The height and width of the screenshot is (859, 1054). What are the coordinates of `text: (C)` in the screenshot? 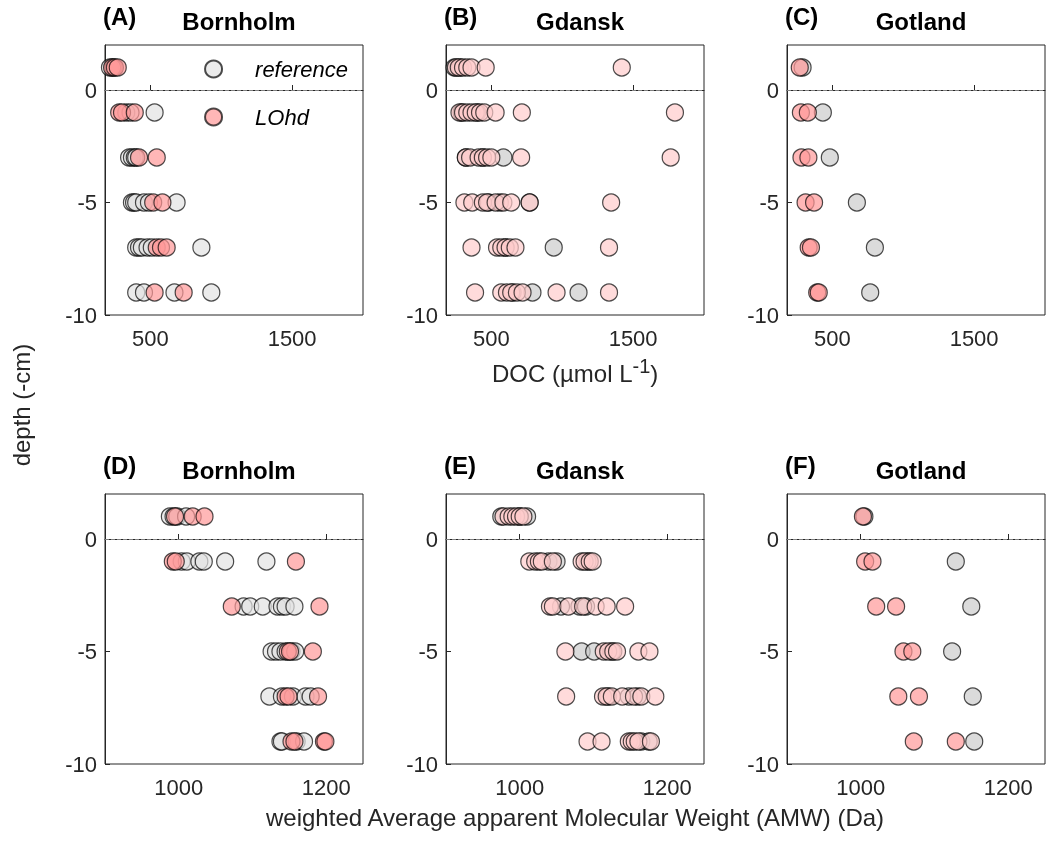 It's located at (802, 16).